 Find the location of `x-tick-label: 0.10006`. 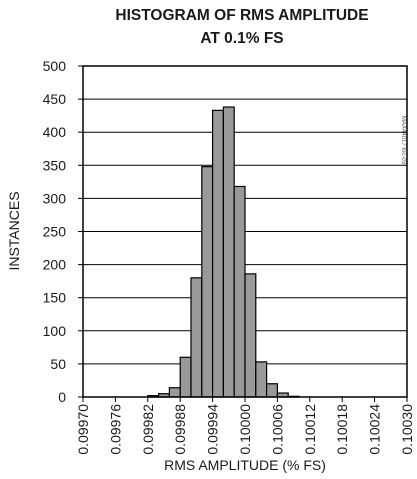

x-tick-label: 0.10006 is located at coordinates (277, 429).